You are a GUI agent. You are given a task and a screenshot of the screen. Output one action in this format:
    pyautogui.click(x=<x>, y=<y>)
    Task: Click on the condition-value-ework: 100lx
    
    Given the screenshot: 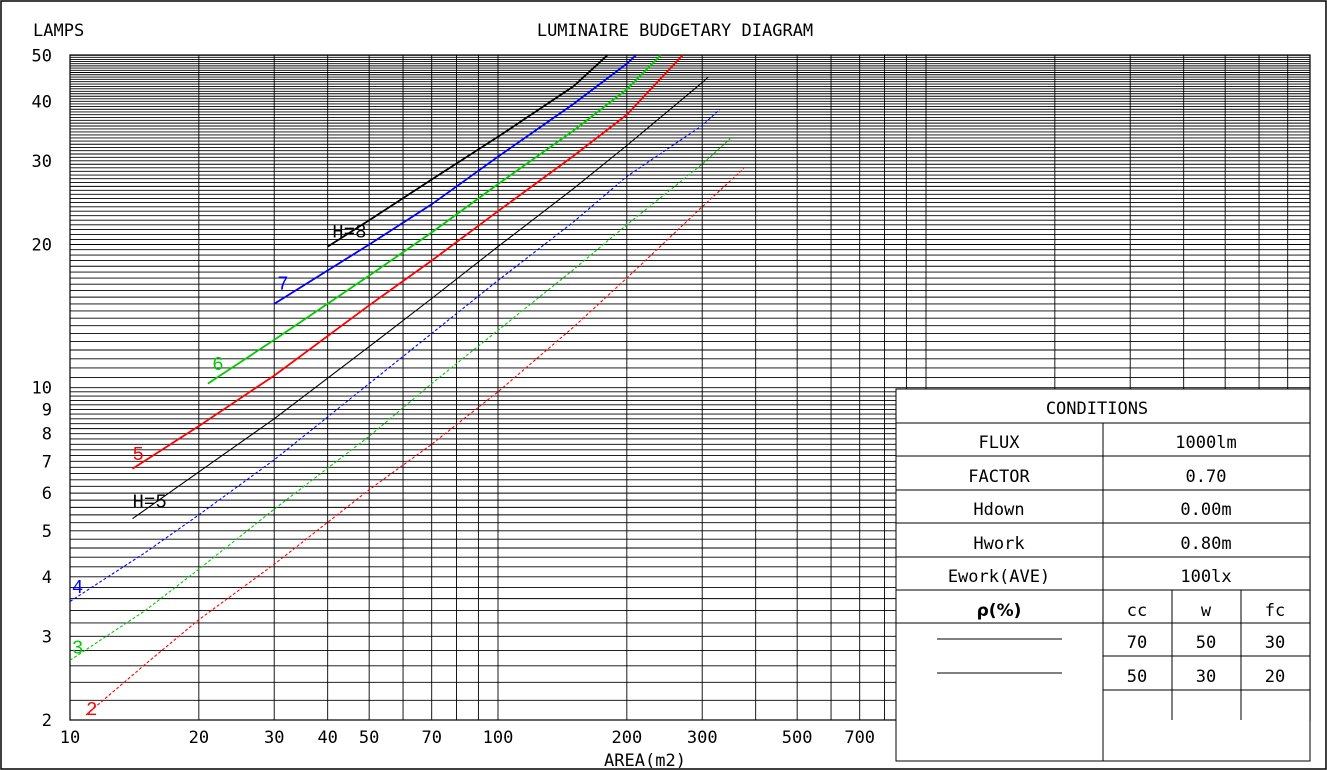 What is the action you would take?
    pyautogui.click(x=1205, y=577)
    